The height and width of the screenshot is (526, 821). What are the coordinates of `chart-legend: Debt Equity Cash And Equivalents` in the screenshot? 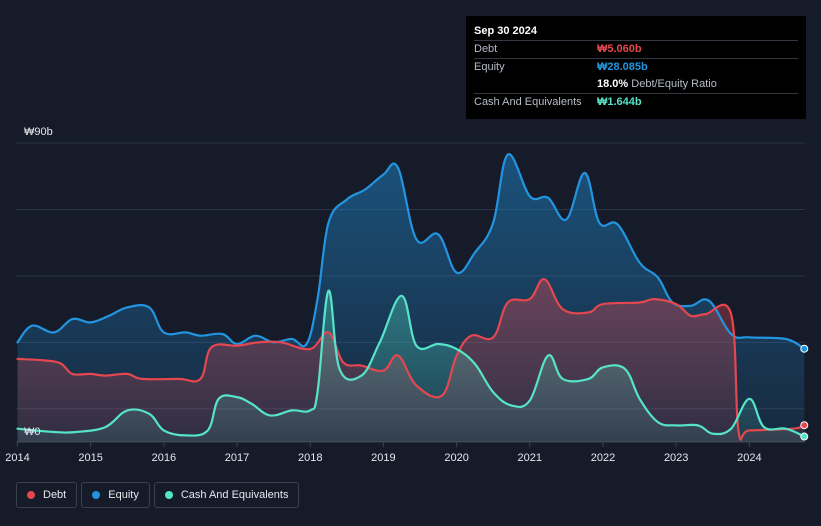 It's located at (158, 495).